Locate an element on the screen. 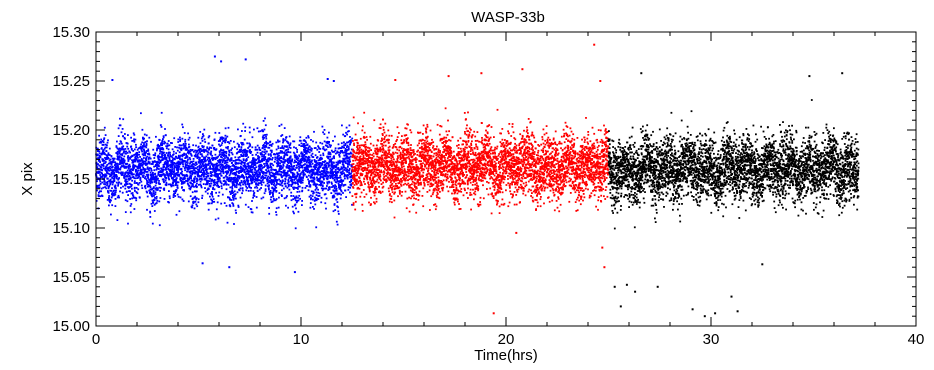 The image size is (934, 370). outlier-point is located at coordinates (112, 80).